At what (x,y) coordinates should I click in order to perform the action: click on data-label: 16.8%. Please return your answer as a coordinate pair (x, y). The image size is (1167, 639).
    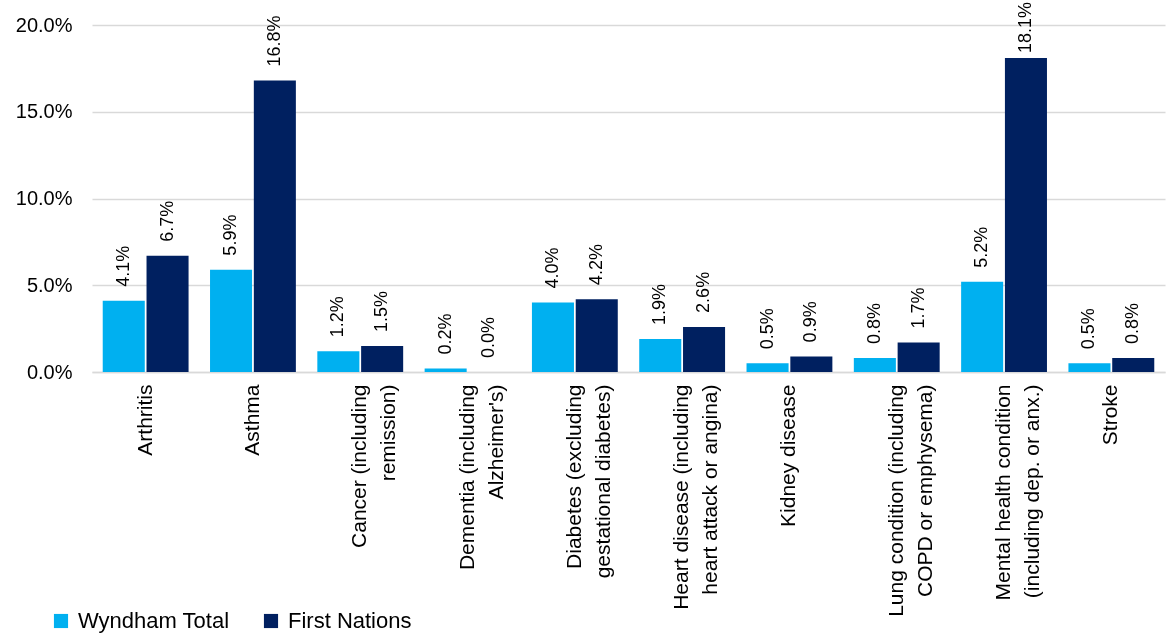
    Looking at the image, I should click on (273, 41).